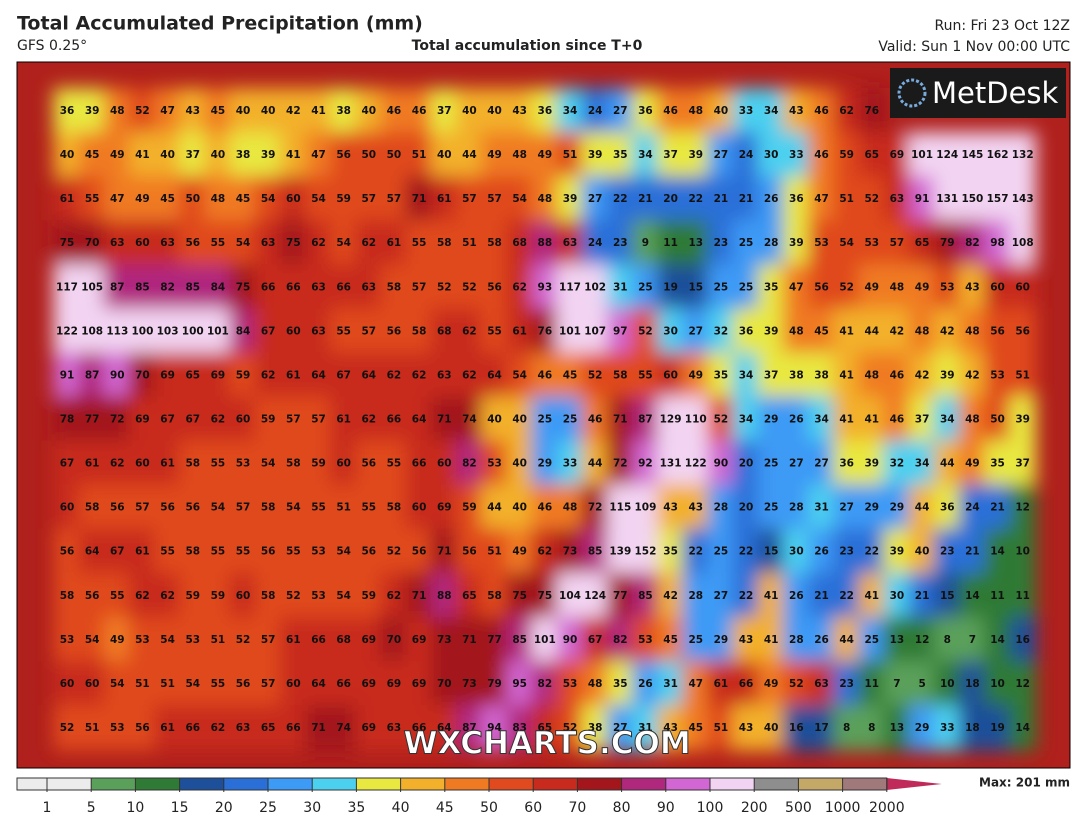 The height and width of the screenshot is (834, 1080). I want to click on grid-value: 67, so click(167, 419).